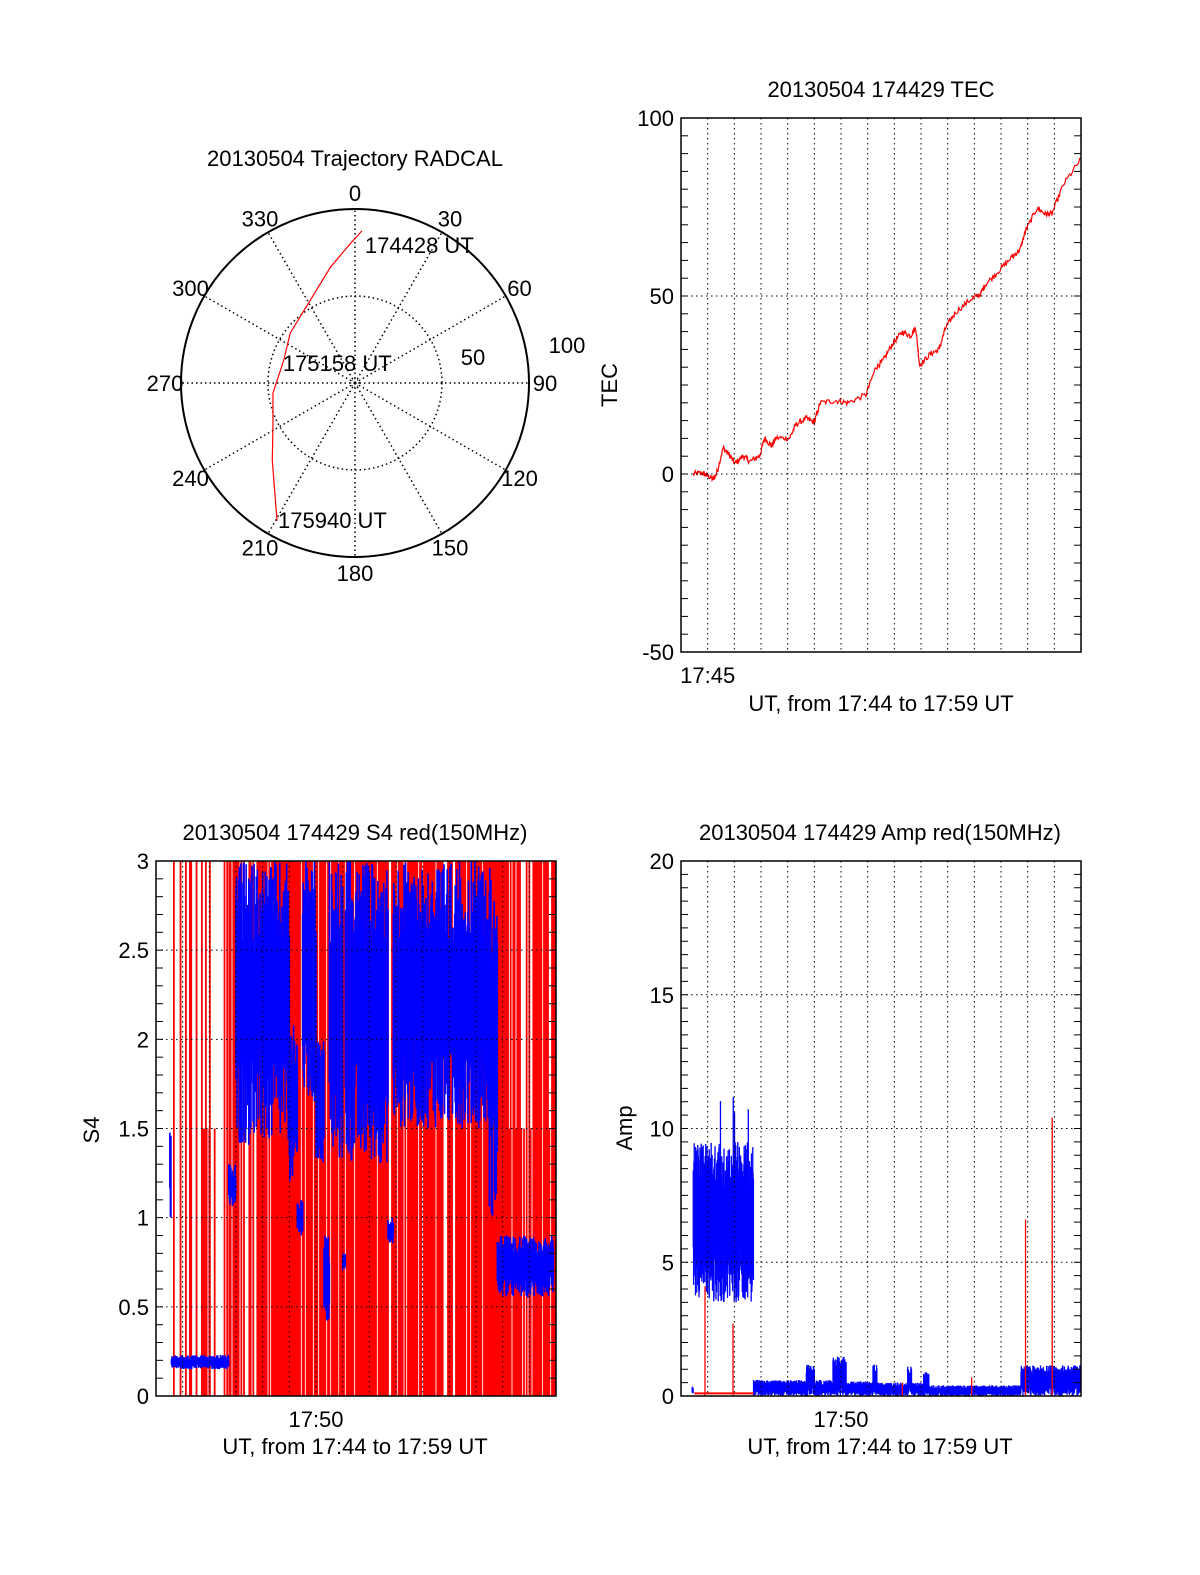  I want to click on y-tick-label: 1.5, so click(133, 1129).